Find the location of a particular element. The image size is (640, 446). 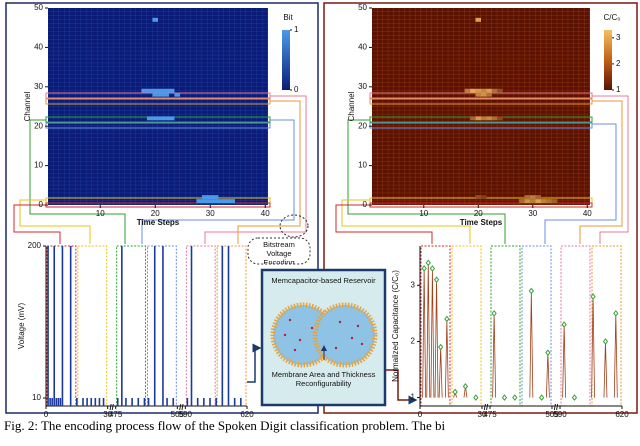

y-tick-label: 40 is located at coordinates (362, 47).